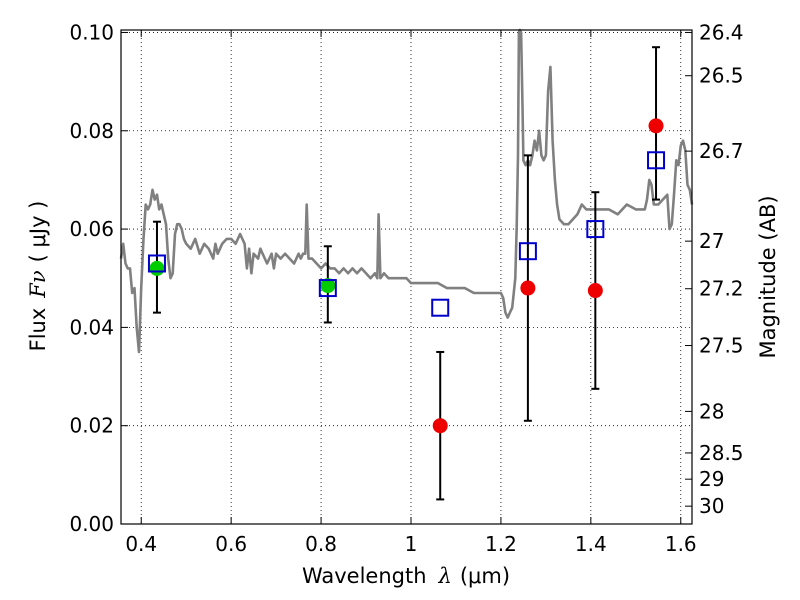 The image size is (800, 600). Describe the element at coordinates (591, 544) in the screenshot. I see `x-tick-label: 1.4` at that location.